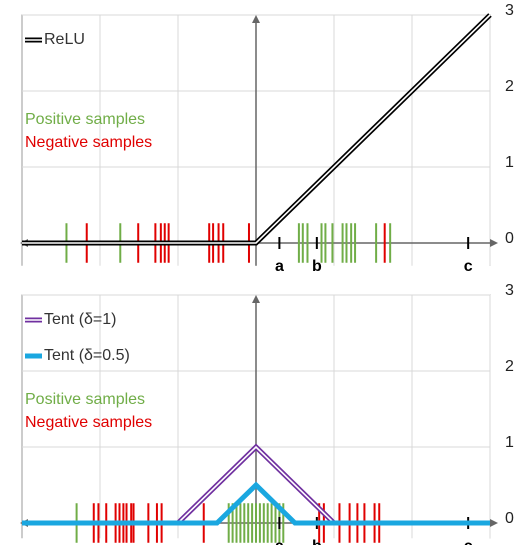 This screenshot has width=531, height=545. What do you see at coordinates (64, 39) in the screenshot?
I see `legend-label: ReLU` at bounding box center [64, 39].